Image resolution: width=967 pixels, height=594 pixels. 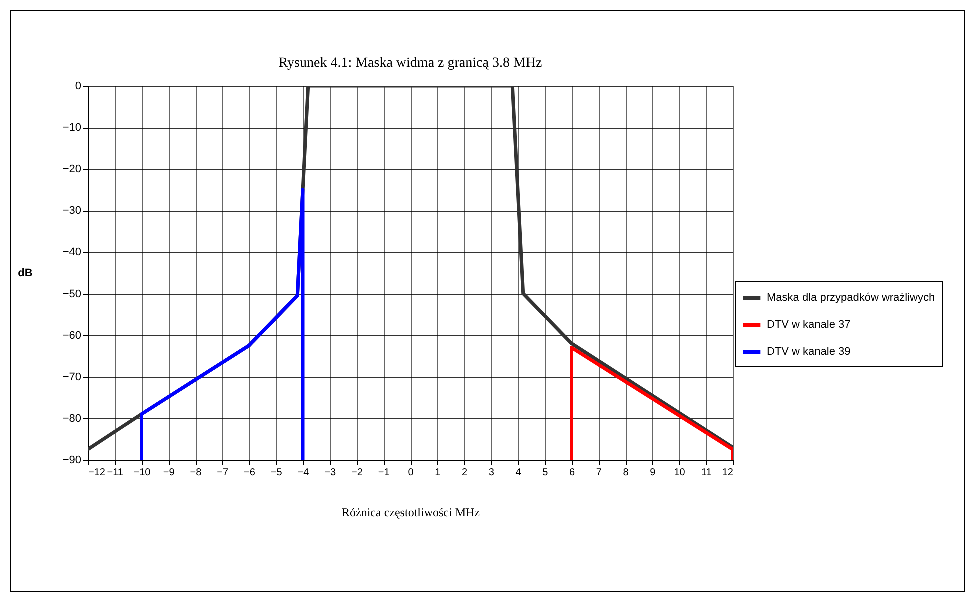 I want to click on line-series, so click(x=222, y=324).